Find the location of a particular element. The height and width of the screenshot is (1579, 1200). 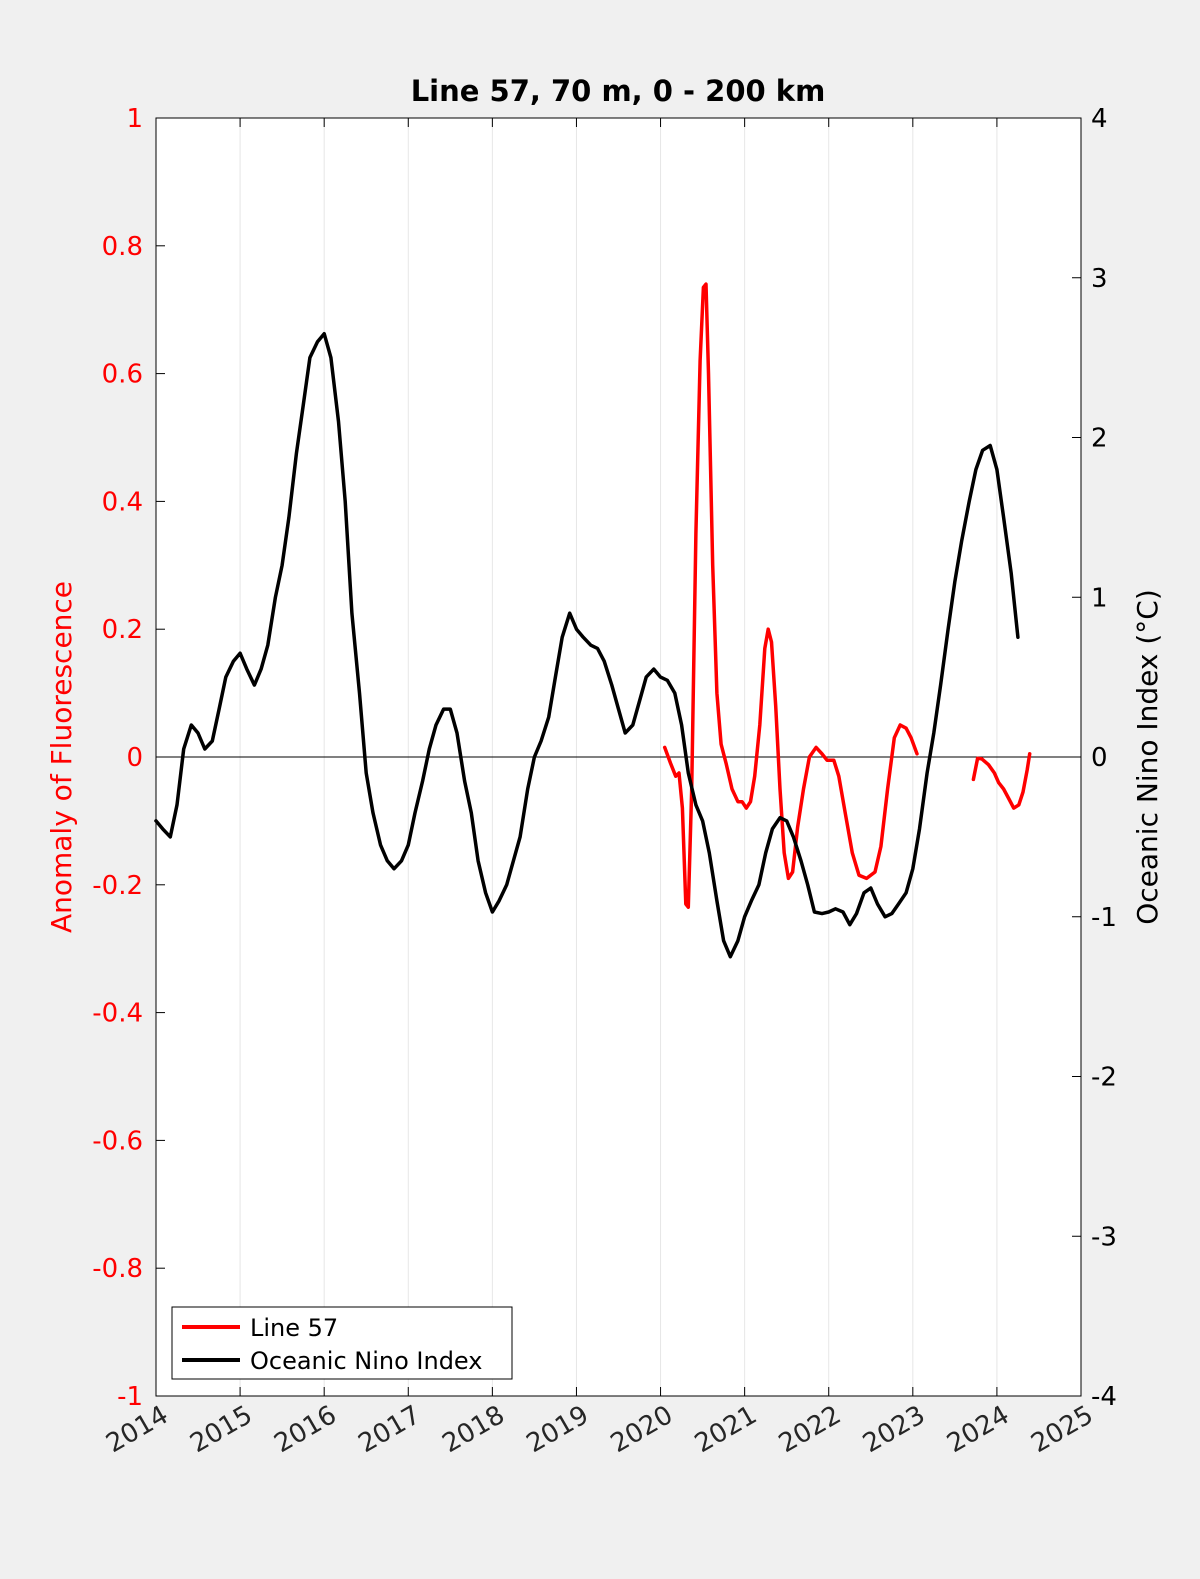

y-left-tick-label: 0 is located at coordinates (134, 758).